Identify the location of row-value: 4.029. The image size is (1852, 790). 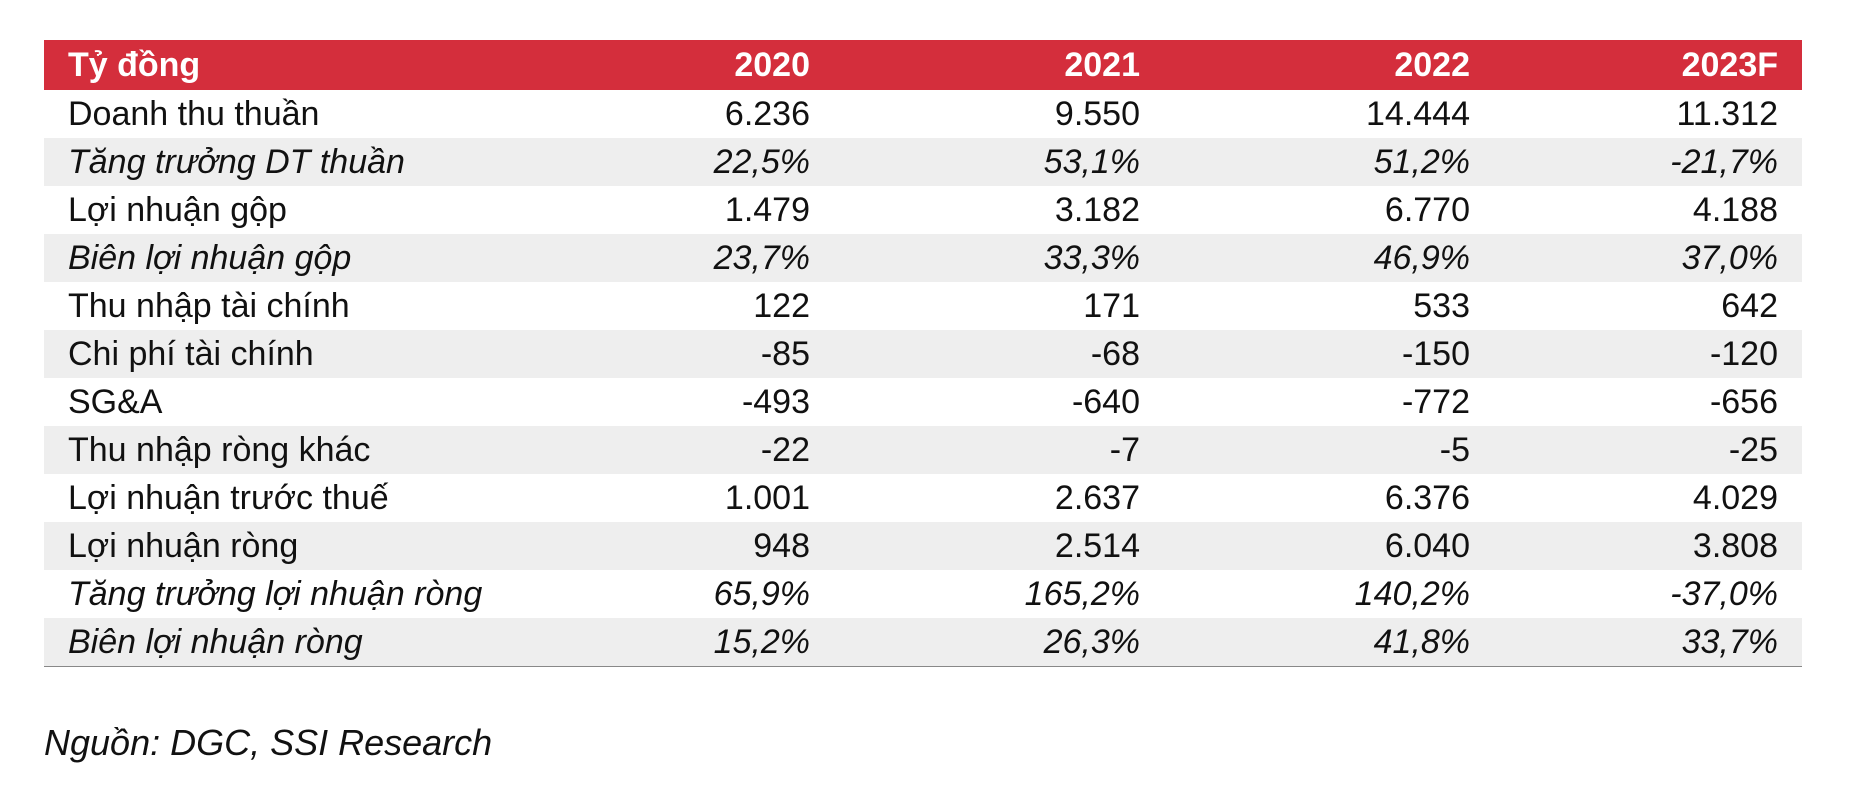
(1735, 498).